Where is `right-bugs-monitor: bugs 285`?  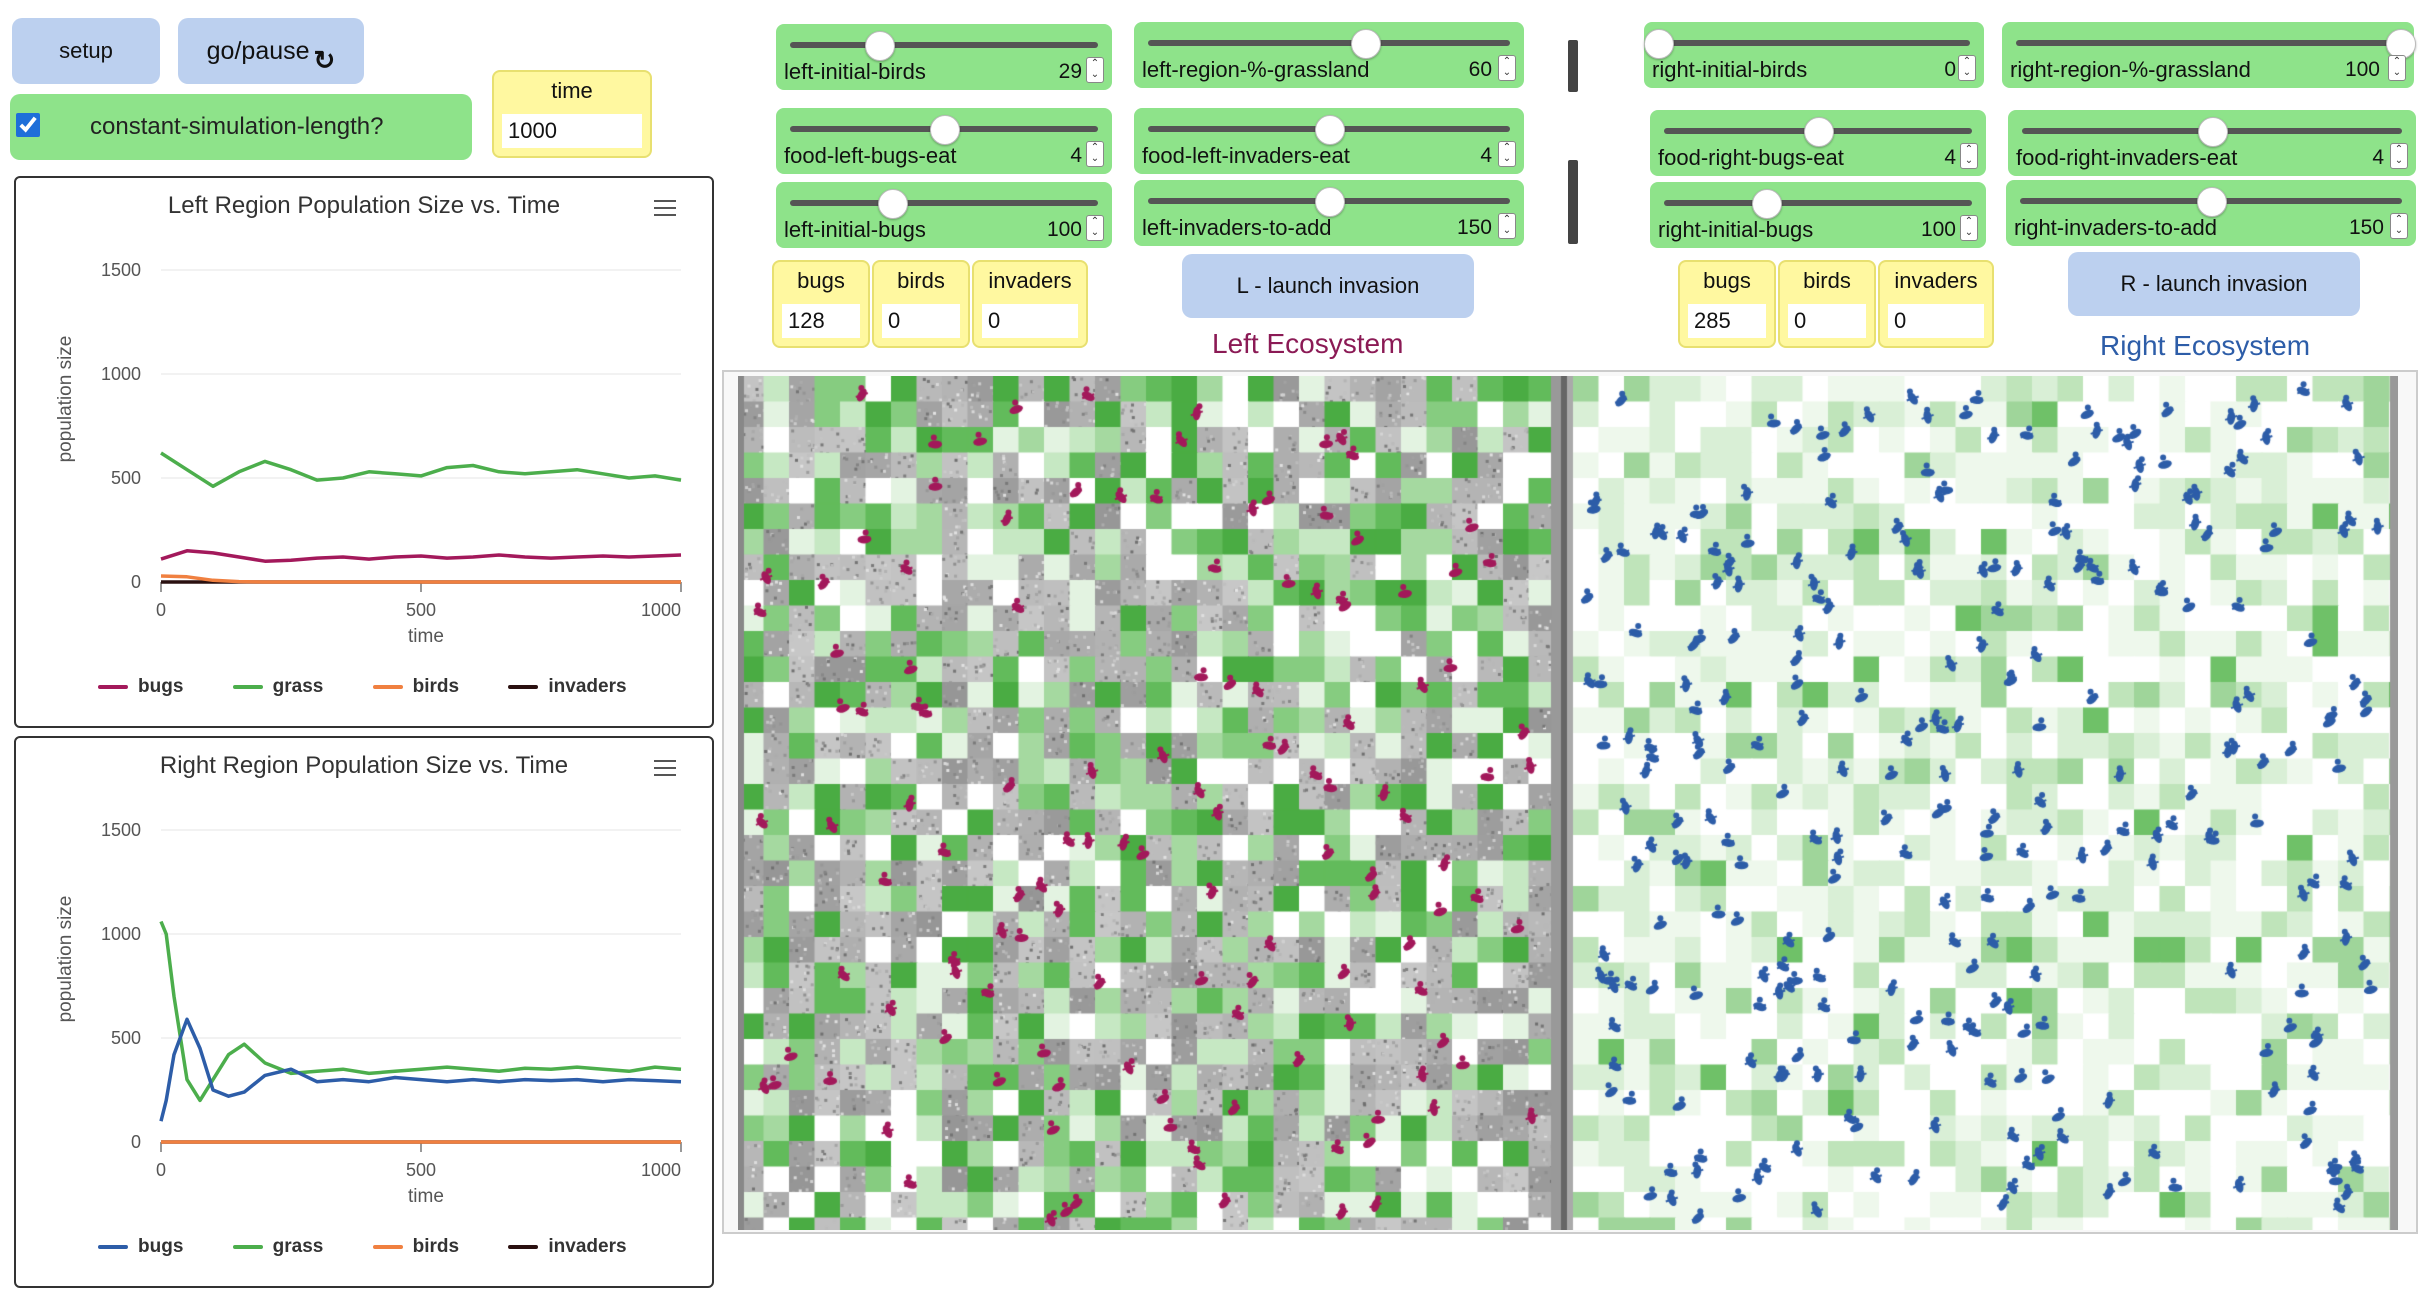
right-bugs-monitor: bugs 285 is located at coordinates (1727, 304).